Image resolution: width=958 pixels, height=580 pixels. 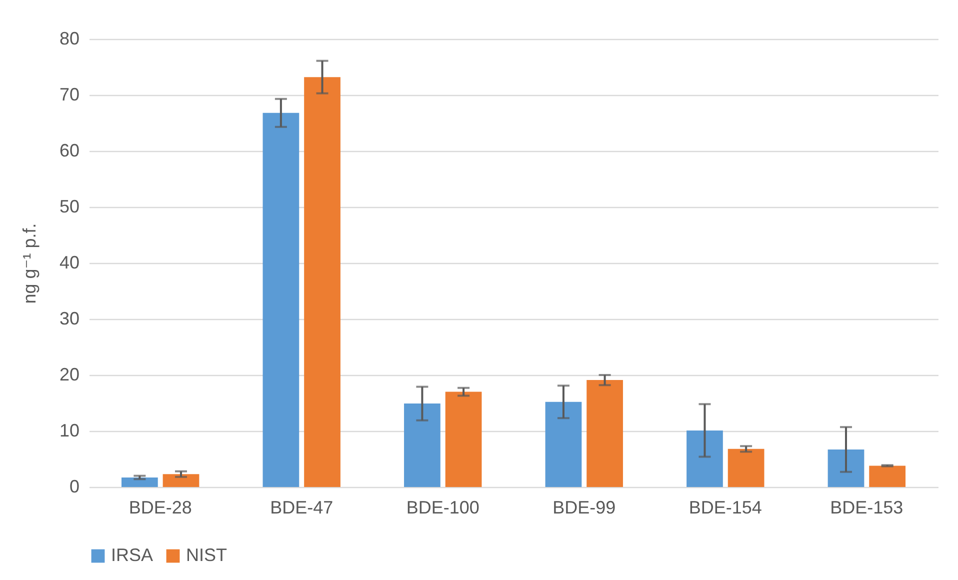 What do you see at coordinates (725, 508) in the screenshot?
I see `x-tick-label: BDE-154` at bounding box center [725, 508].